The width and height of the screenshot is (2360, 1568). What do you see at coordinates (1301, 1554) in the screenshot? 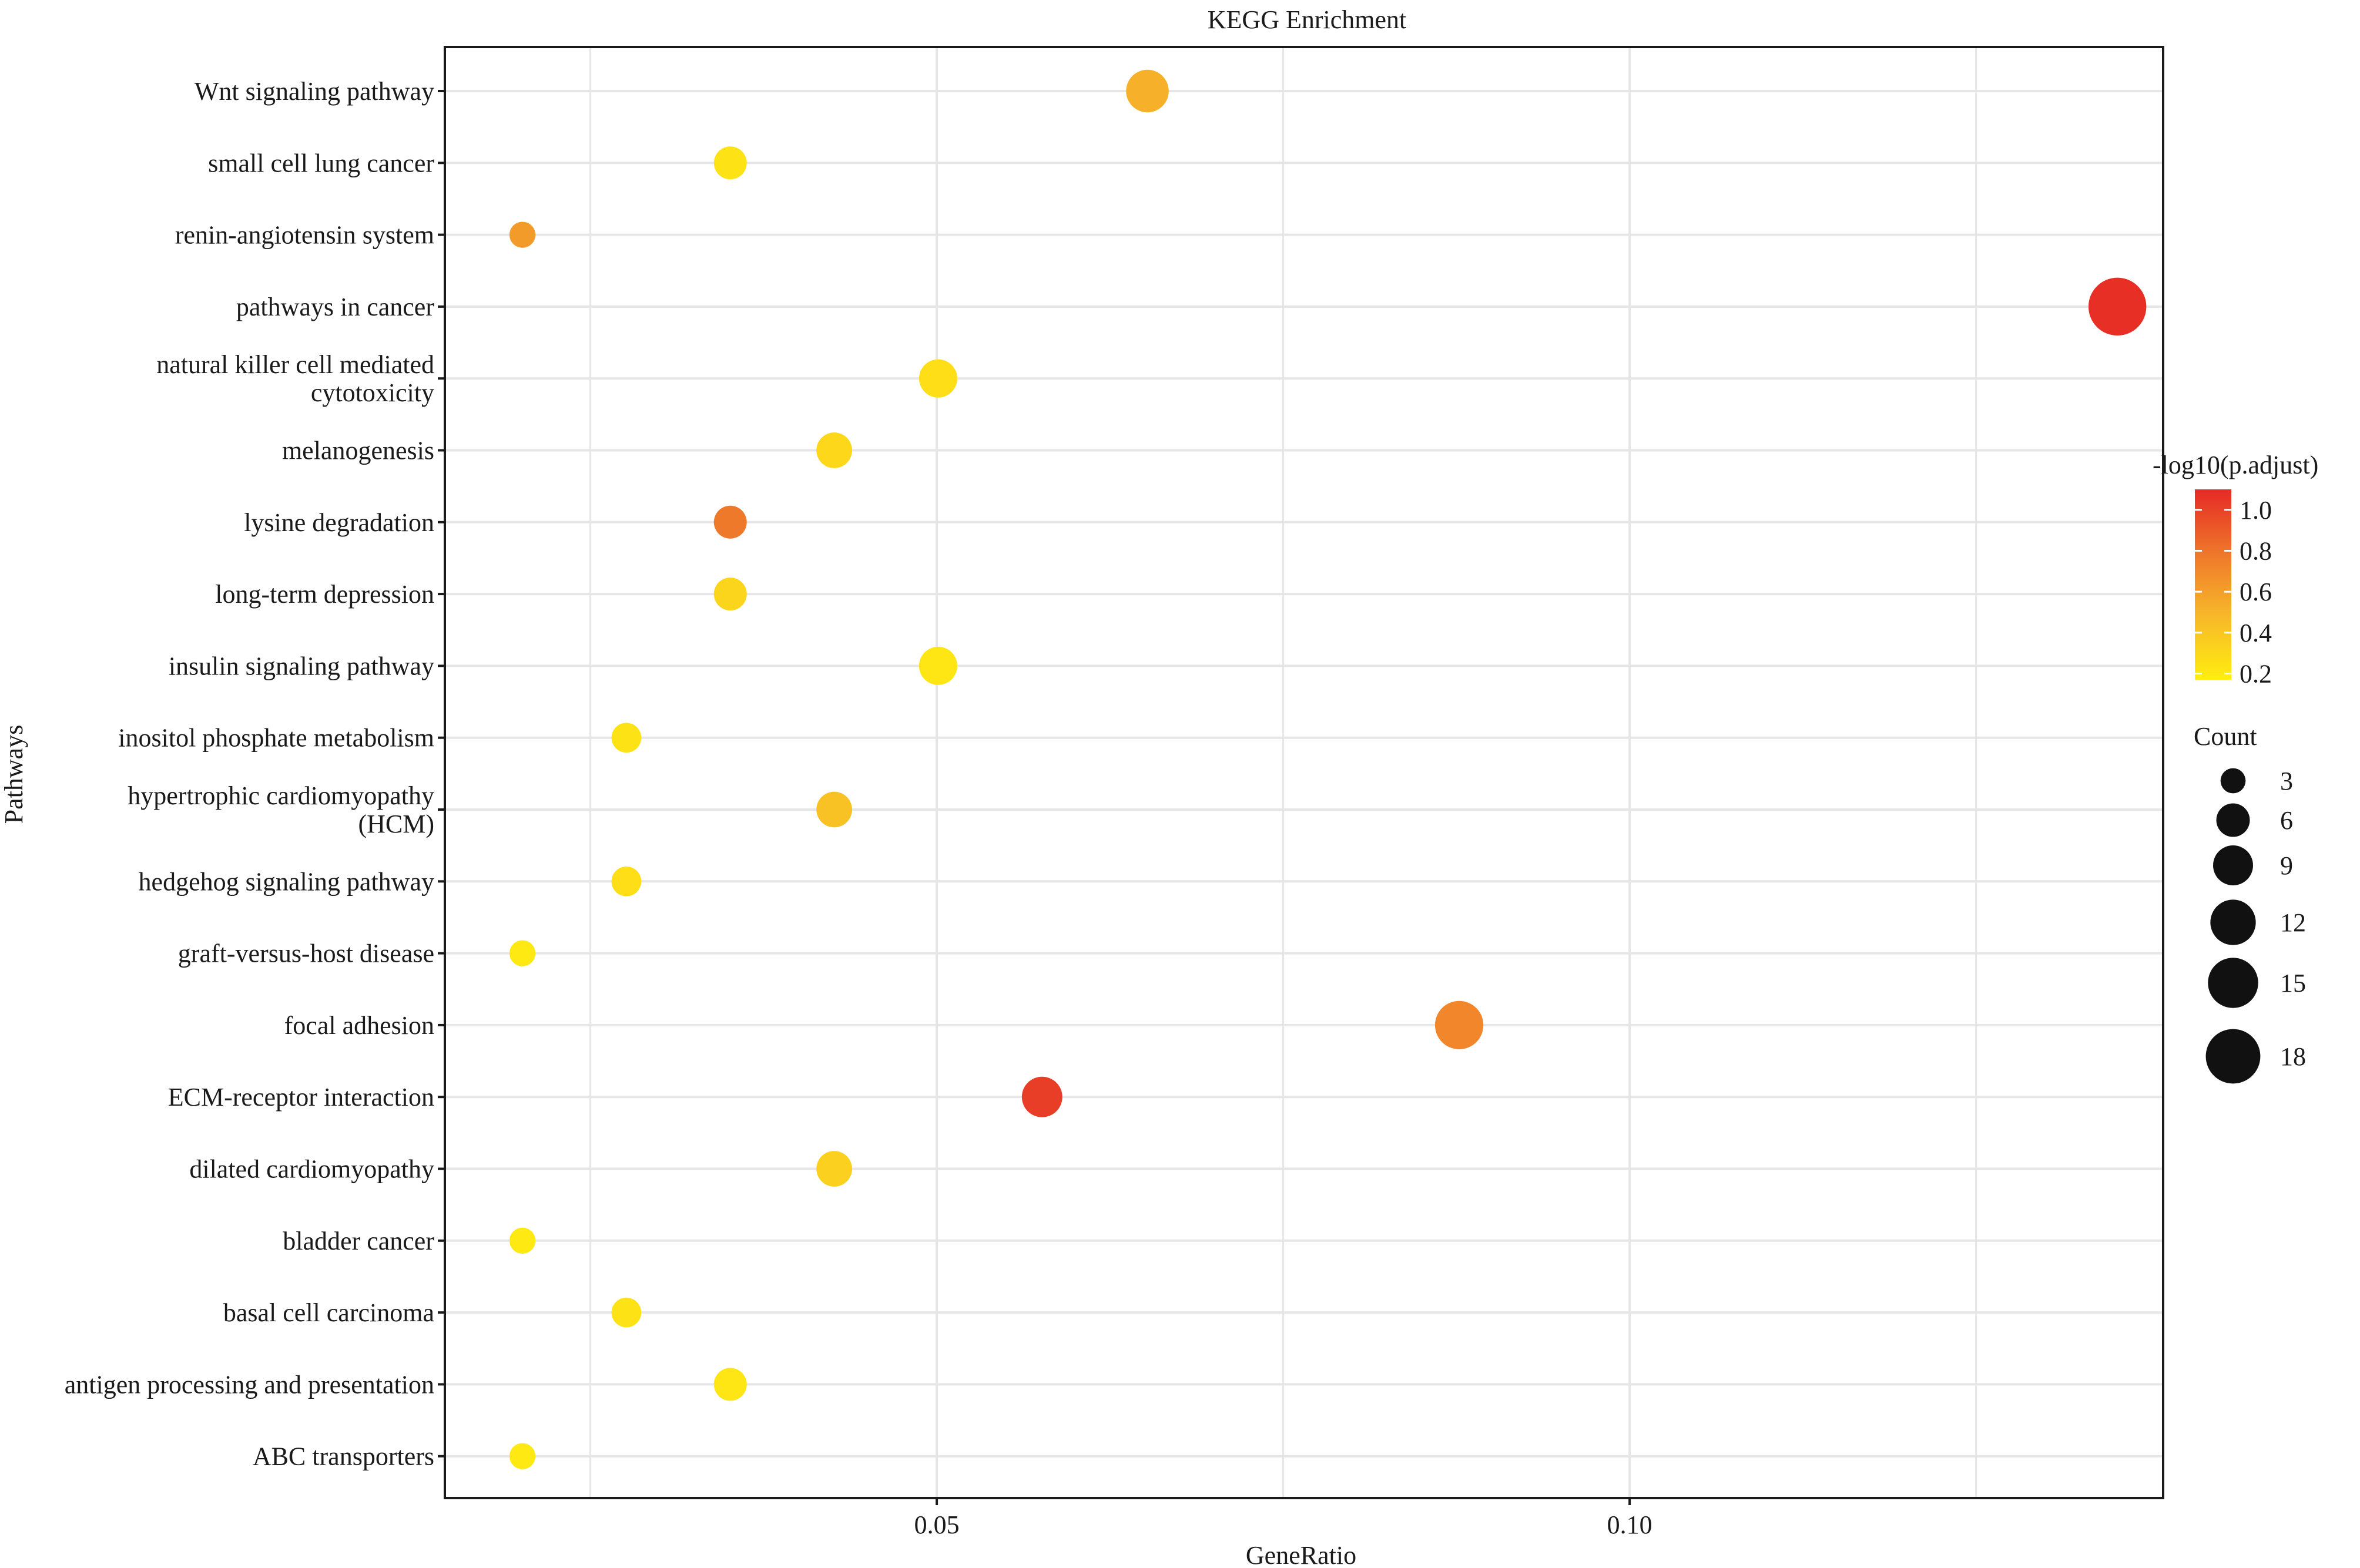
I see `x-axis-label: GeneRatio` at bounding box center [1301, 1554].